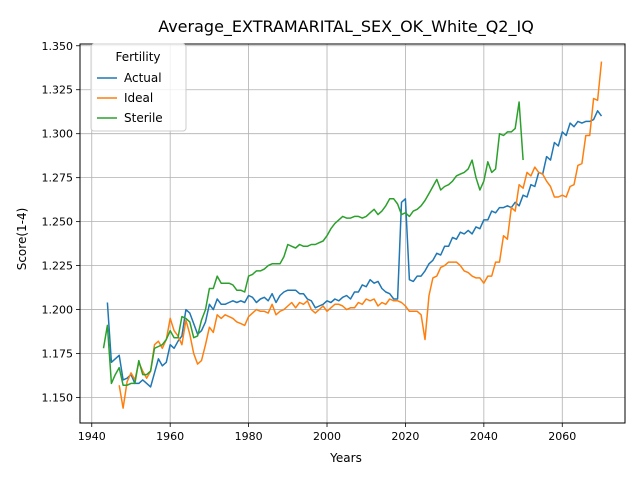 Image resolution: width=640 pixels, height=480 pixels. What do you see at coordinates (58, 222) in the screenshot?
I see `y-tick-label: 1.250` at bounding box center [58, 222].